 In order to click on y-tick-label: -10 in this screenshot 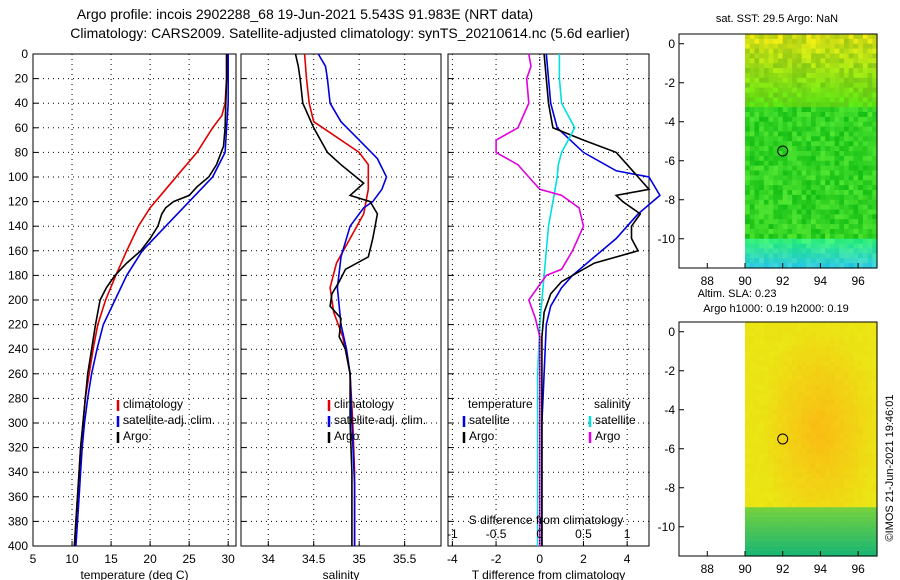, I will do `click(667, 527)`.